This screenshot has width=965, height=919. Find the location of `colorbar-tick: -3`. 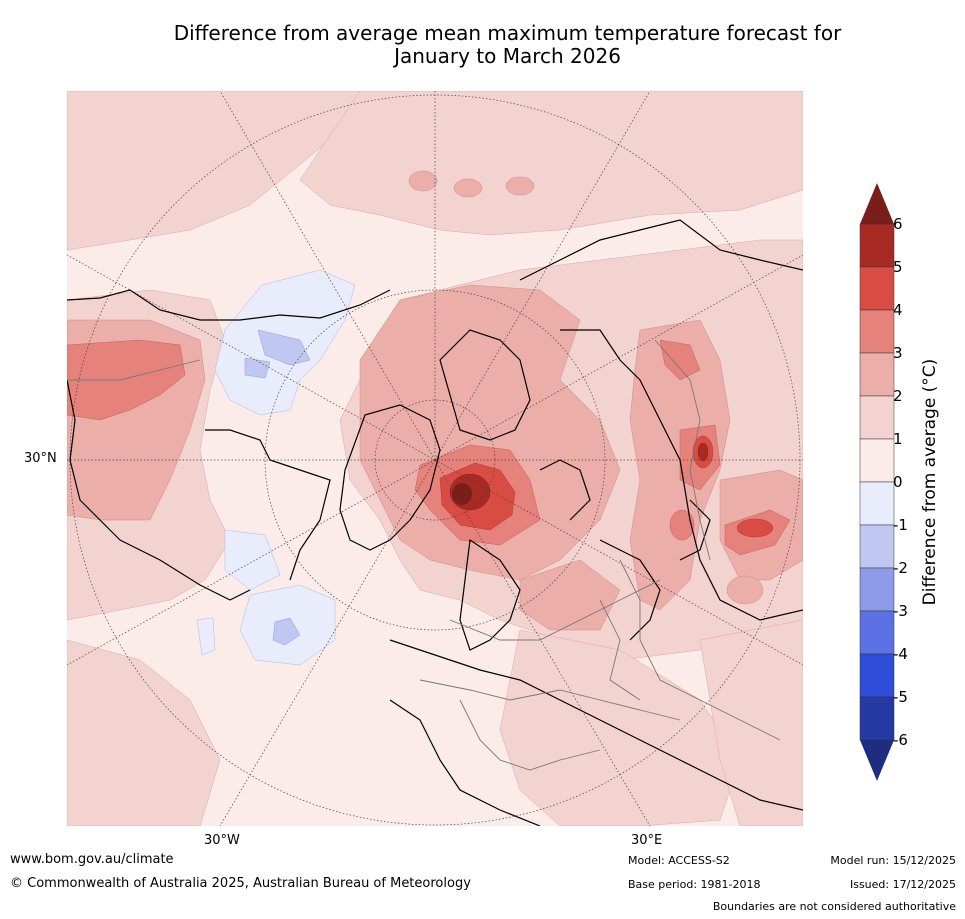

colorbar-tick: -3 is located at coordinates (900, 611).